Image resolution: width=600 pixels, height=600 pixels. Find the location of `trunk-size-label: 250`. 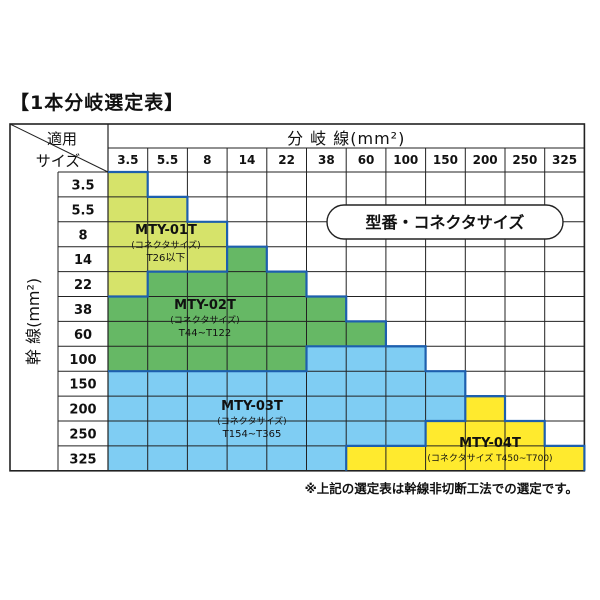

trunk-size-label: 250 is located at coordinates (82, 434).